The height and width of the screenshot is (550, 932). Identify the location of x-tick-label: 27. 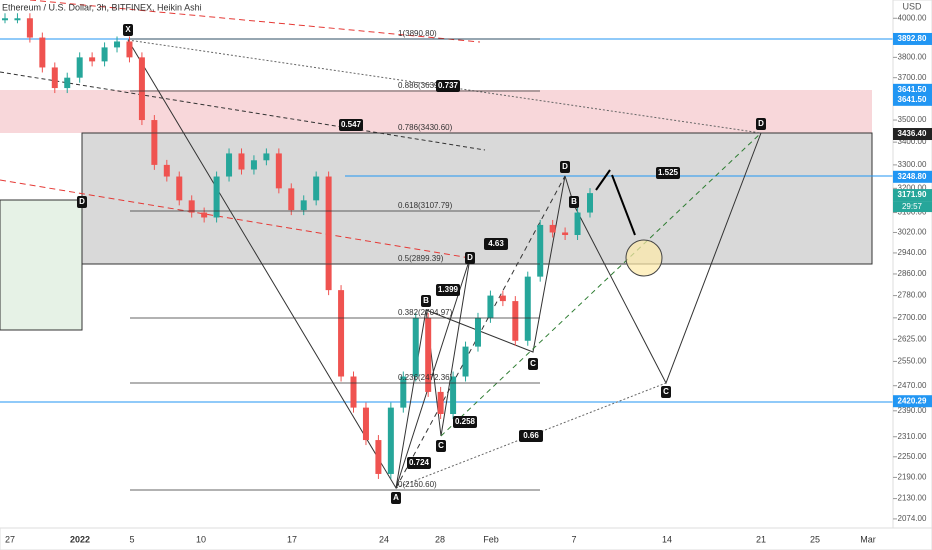
(10, 539).